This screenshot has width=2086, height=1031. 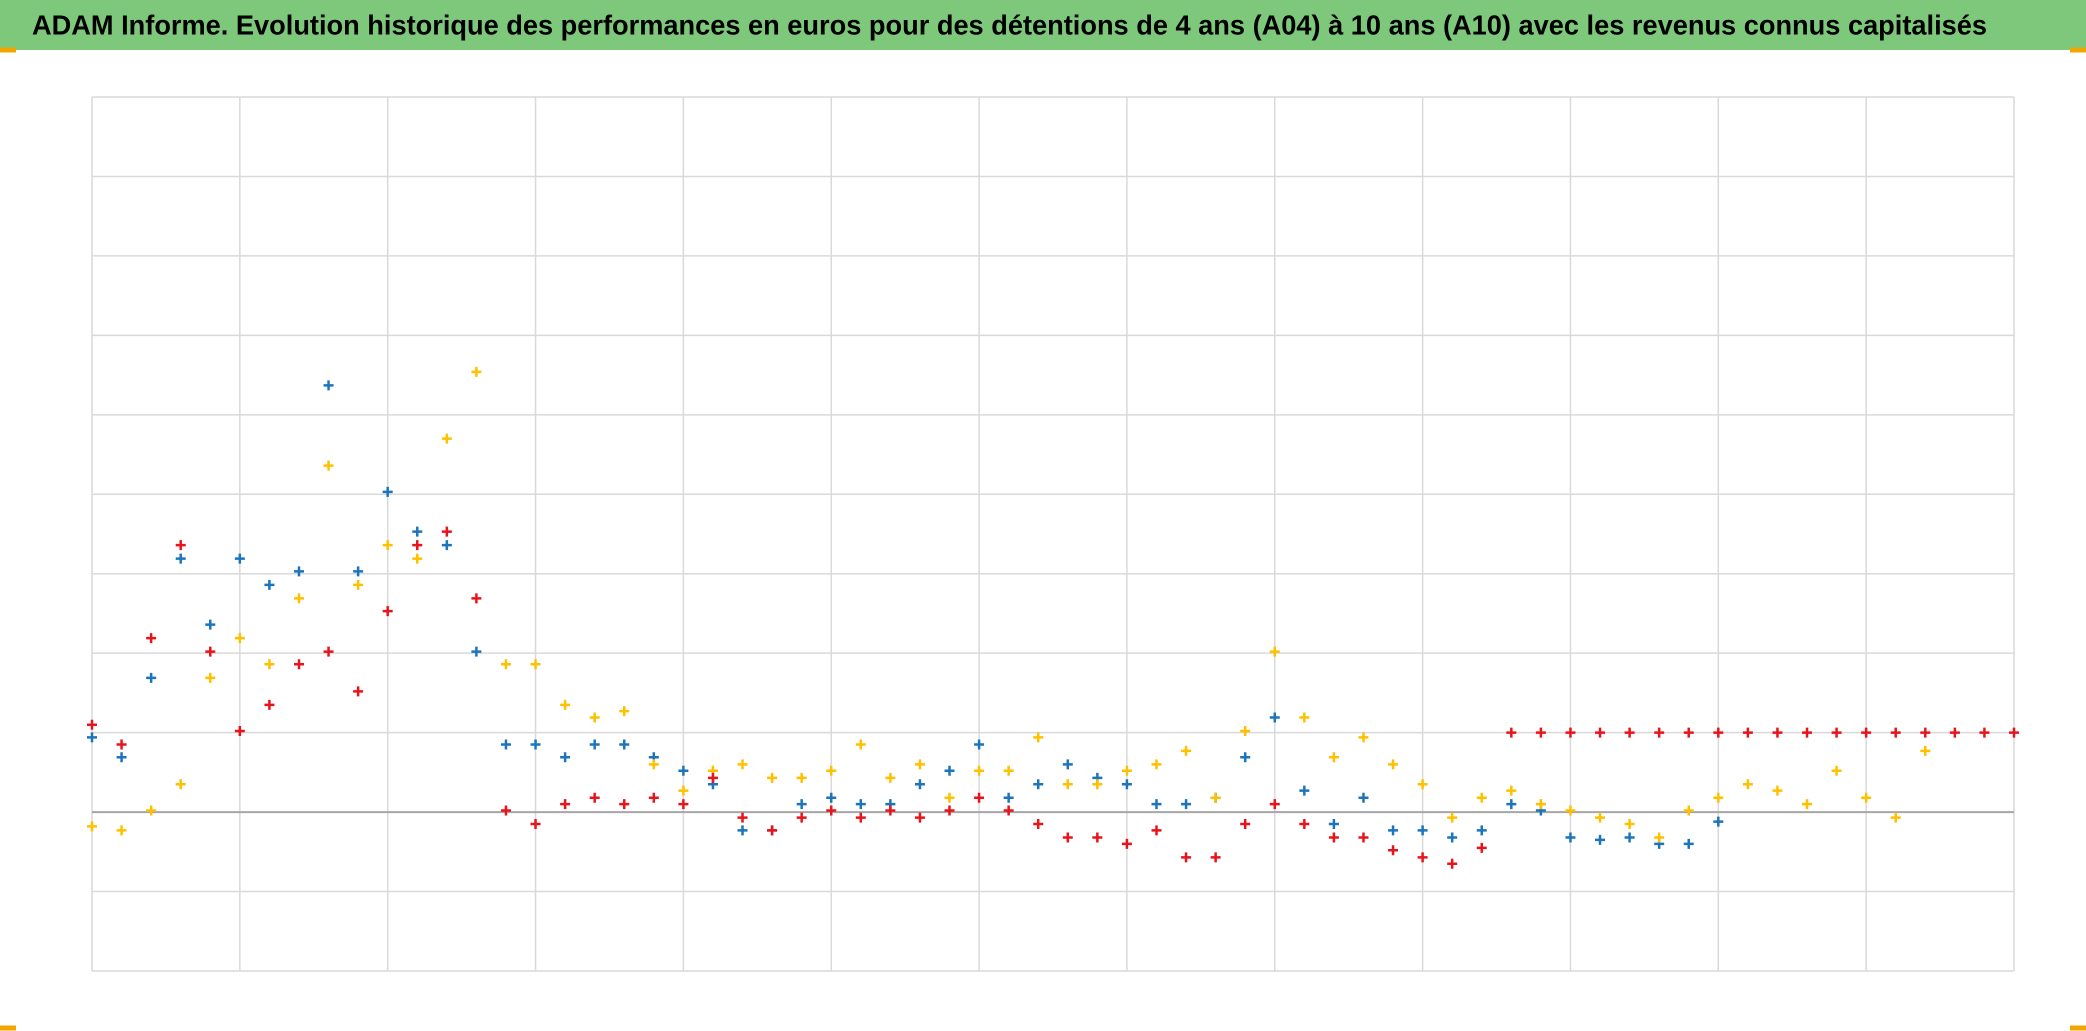 I want to click on title-banner, so click(x=1043, y=25).